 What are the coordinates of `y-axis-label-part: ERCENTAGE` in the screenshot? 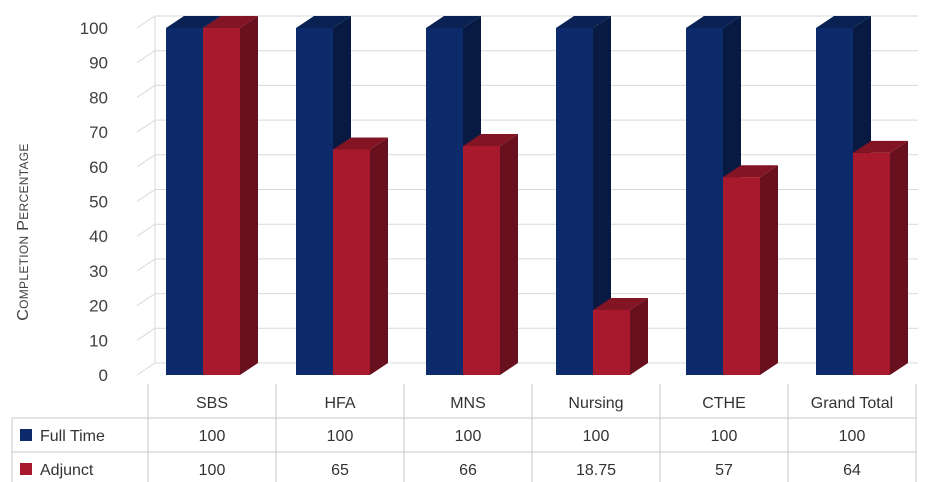 It's located at (24, 181).